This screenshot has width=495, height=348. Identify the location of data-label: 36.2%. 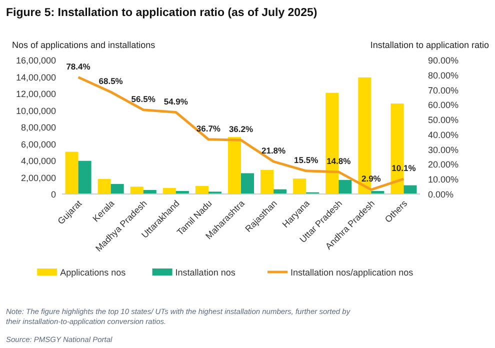
(241, 129).